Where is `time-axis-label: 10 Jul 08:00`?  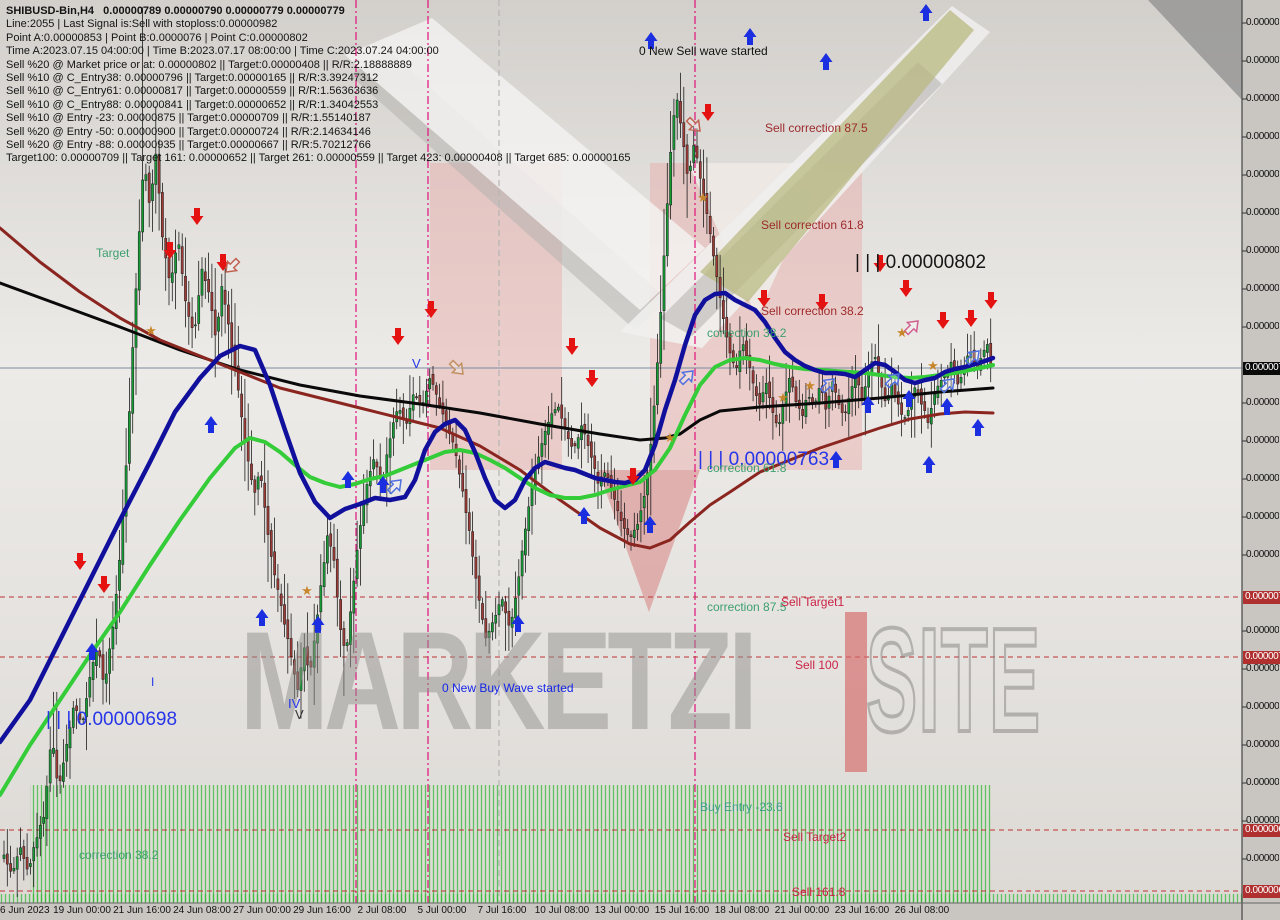
time-axis-label: 10 Jul 08:00 is located at coordinates (562, 910).